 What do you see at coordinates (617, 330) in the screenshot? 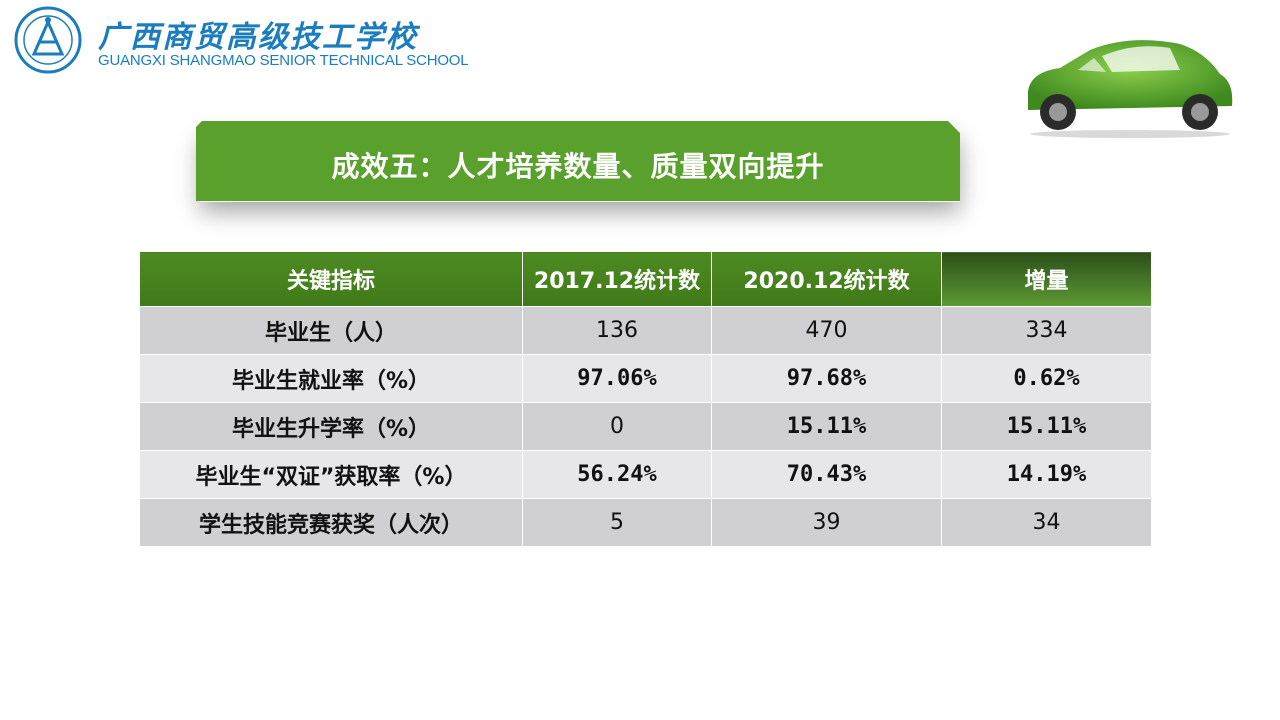
I see `cell-2017: 136` at bounding box center [617, 330].